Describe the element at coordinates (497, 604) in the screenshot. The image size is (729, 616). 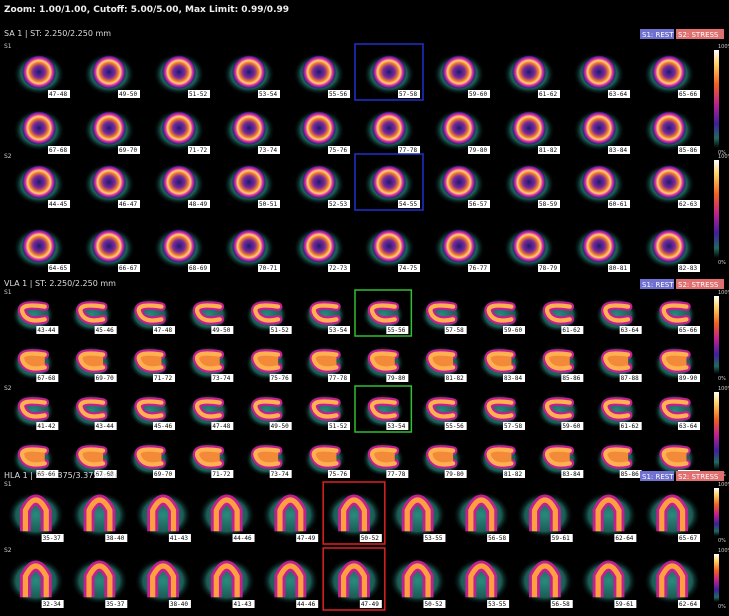
I see `slice-label: 53-55` at that location.